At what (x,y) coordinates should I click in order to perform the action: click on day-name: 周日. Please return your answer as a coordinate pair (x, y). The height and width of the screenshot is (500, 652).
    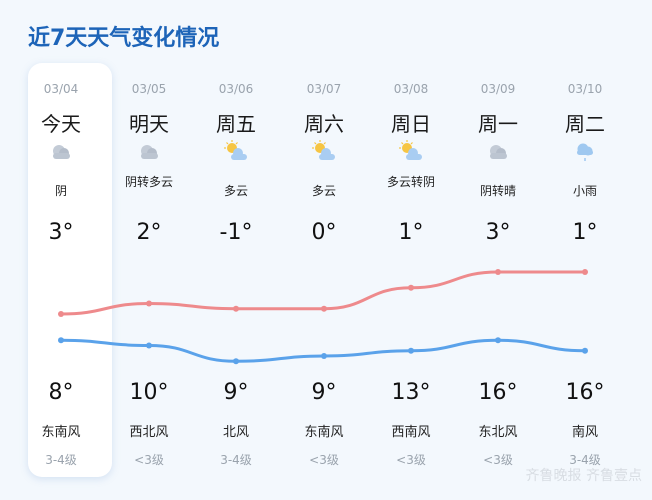
    Looking at the image, I should click on (411, 124).